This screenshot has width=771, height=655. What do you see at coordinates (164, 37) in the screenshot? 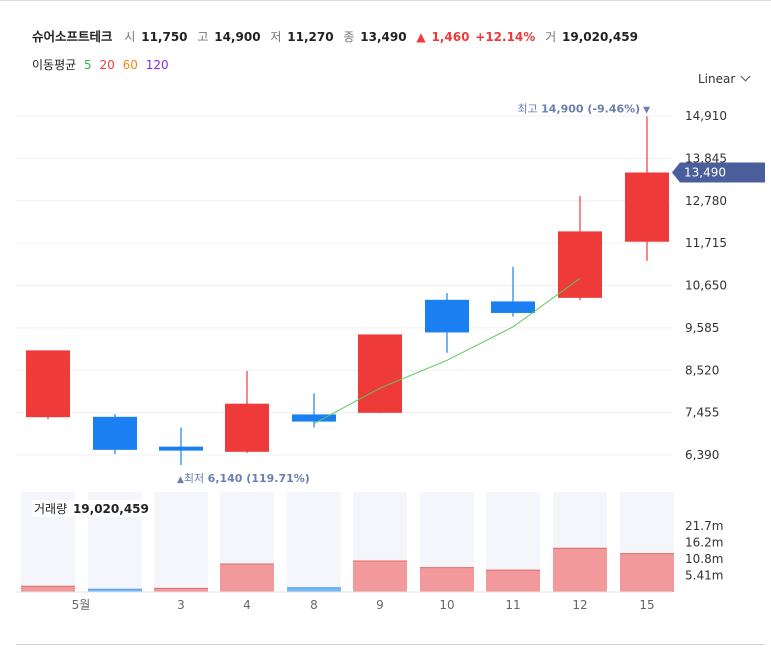
I see `open-value: 11,750` at bounding box center [164, 37].